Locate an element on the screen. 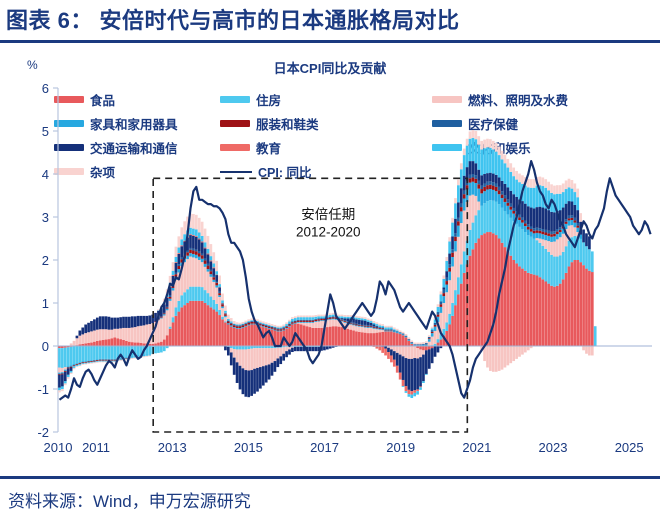 This screenshot has height=529, width=660. legend-item: 教育 is located at coordinates (250, 147).